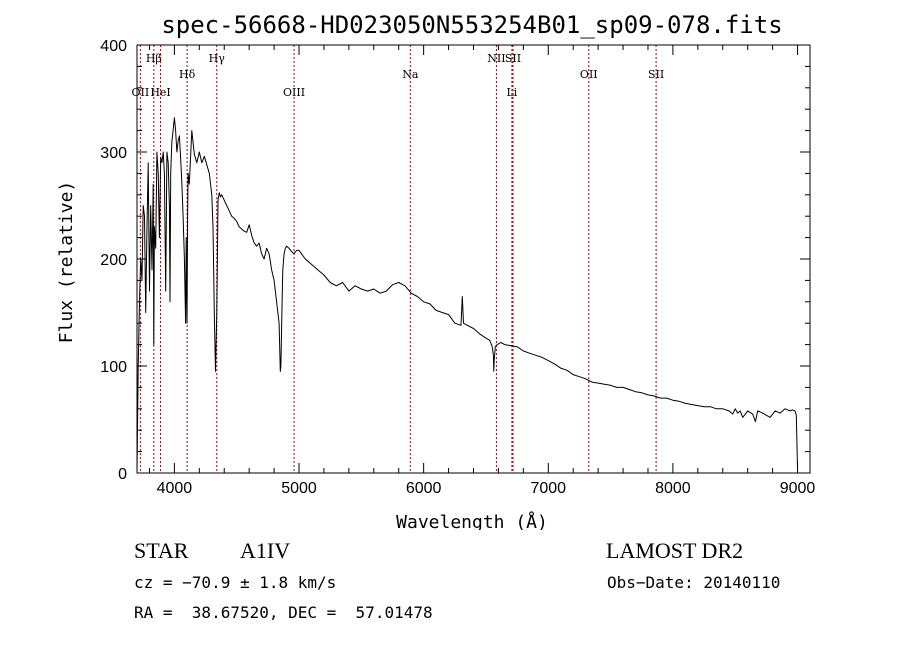  Describe the element at coordinates (66, 262) in the screenshot. I see `y-axis-label: Flux (relative)` at that location.